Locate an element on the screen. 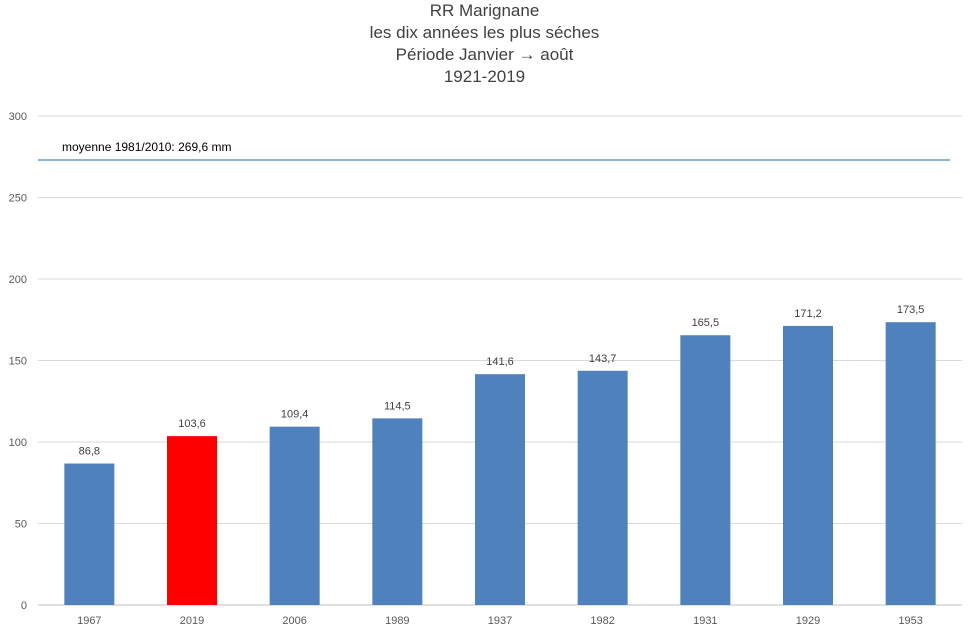  y-tick-label: 300 is located at coordinates (18, 117).